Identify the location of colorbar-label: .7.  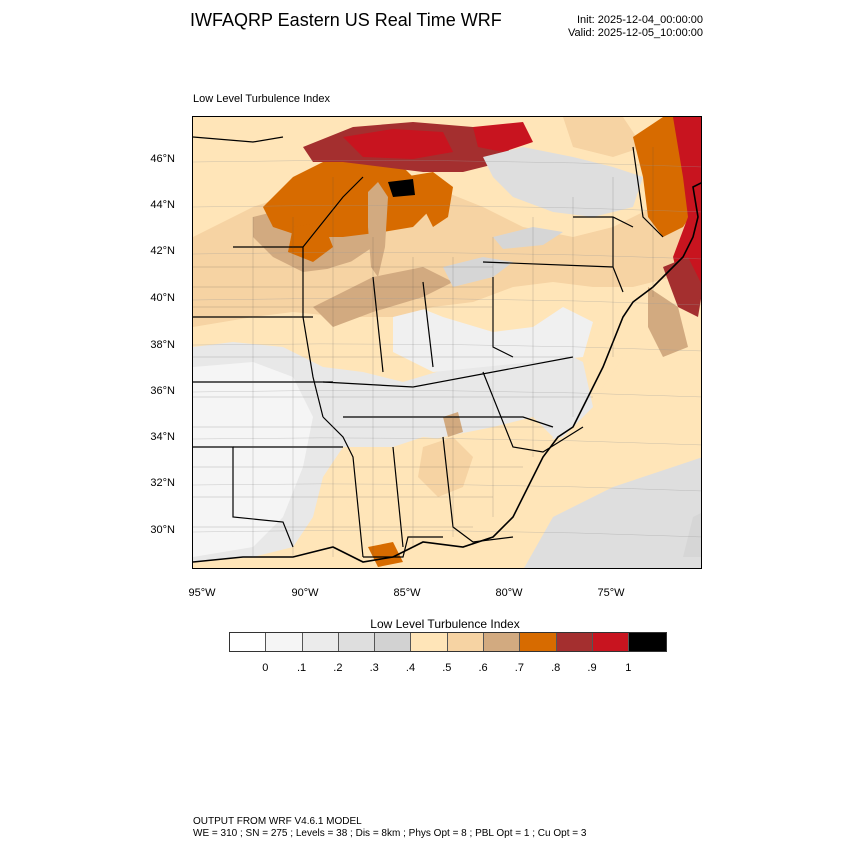
(519, 668).